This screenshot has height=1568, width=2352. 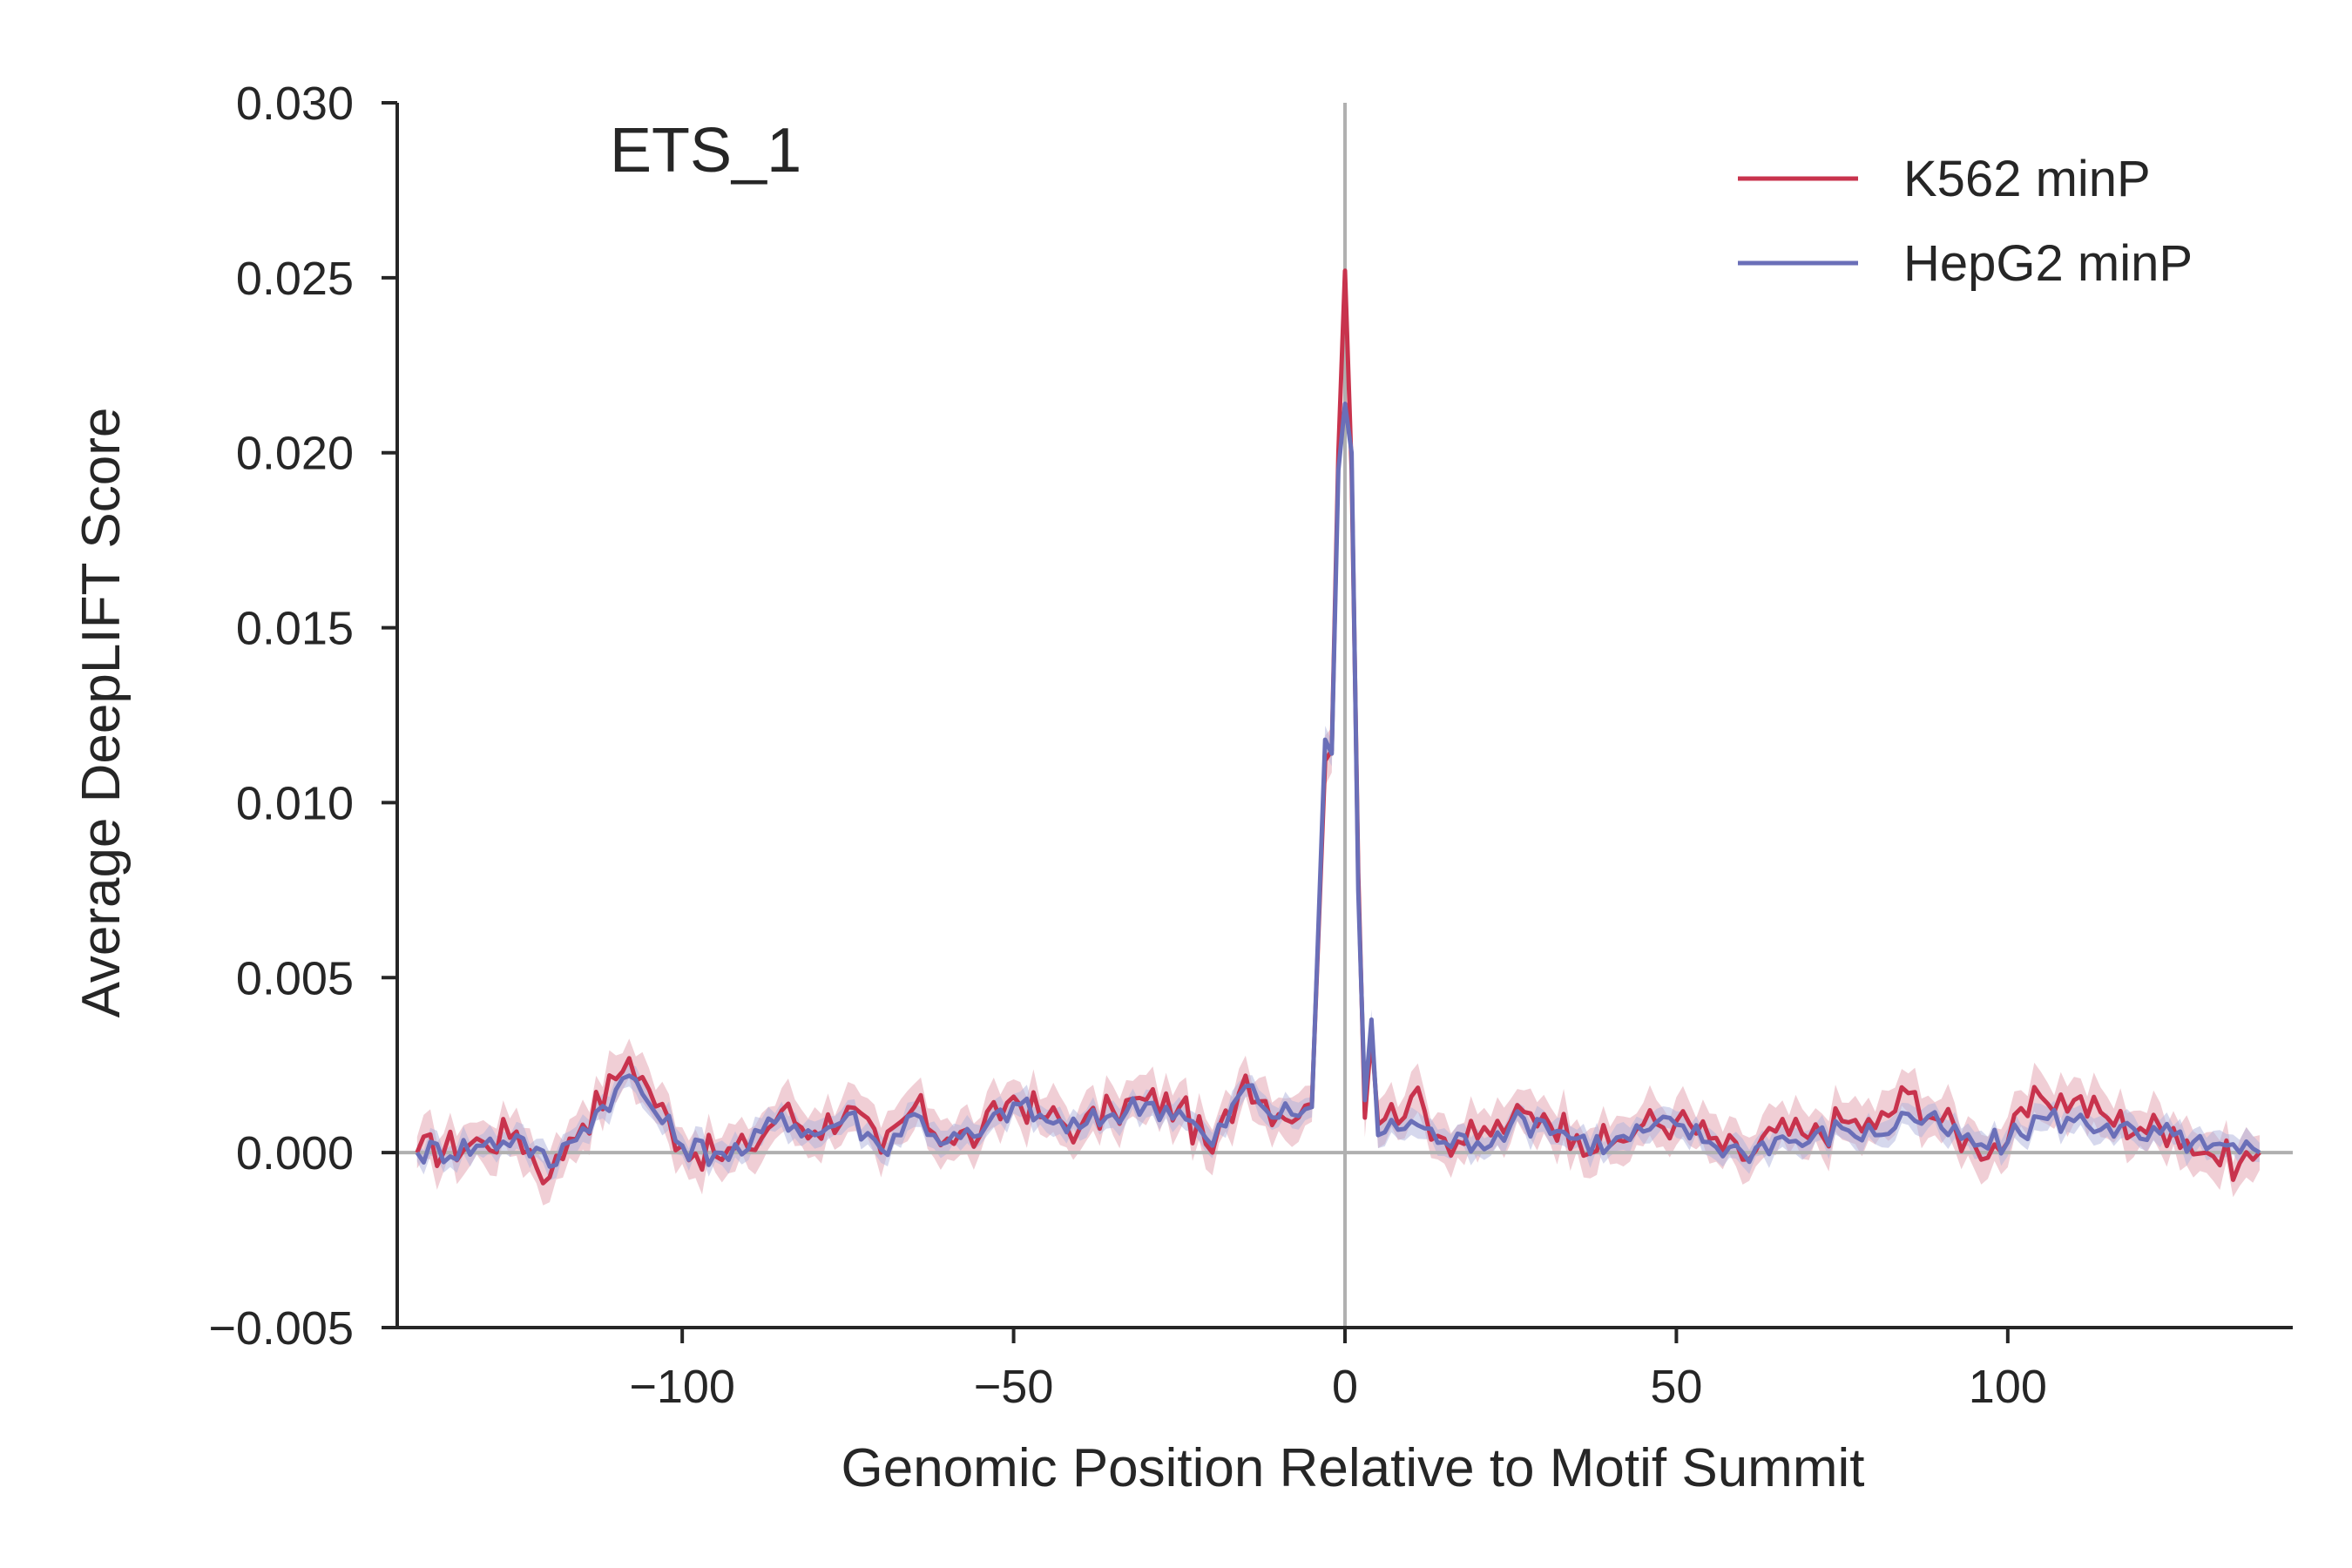 What do you see at coordinates (2027, 179) in the screenshot?
I see `legend-label-k562: K562 minP` at bounding box center [2027, 179].